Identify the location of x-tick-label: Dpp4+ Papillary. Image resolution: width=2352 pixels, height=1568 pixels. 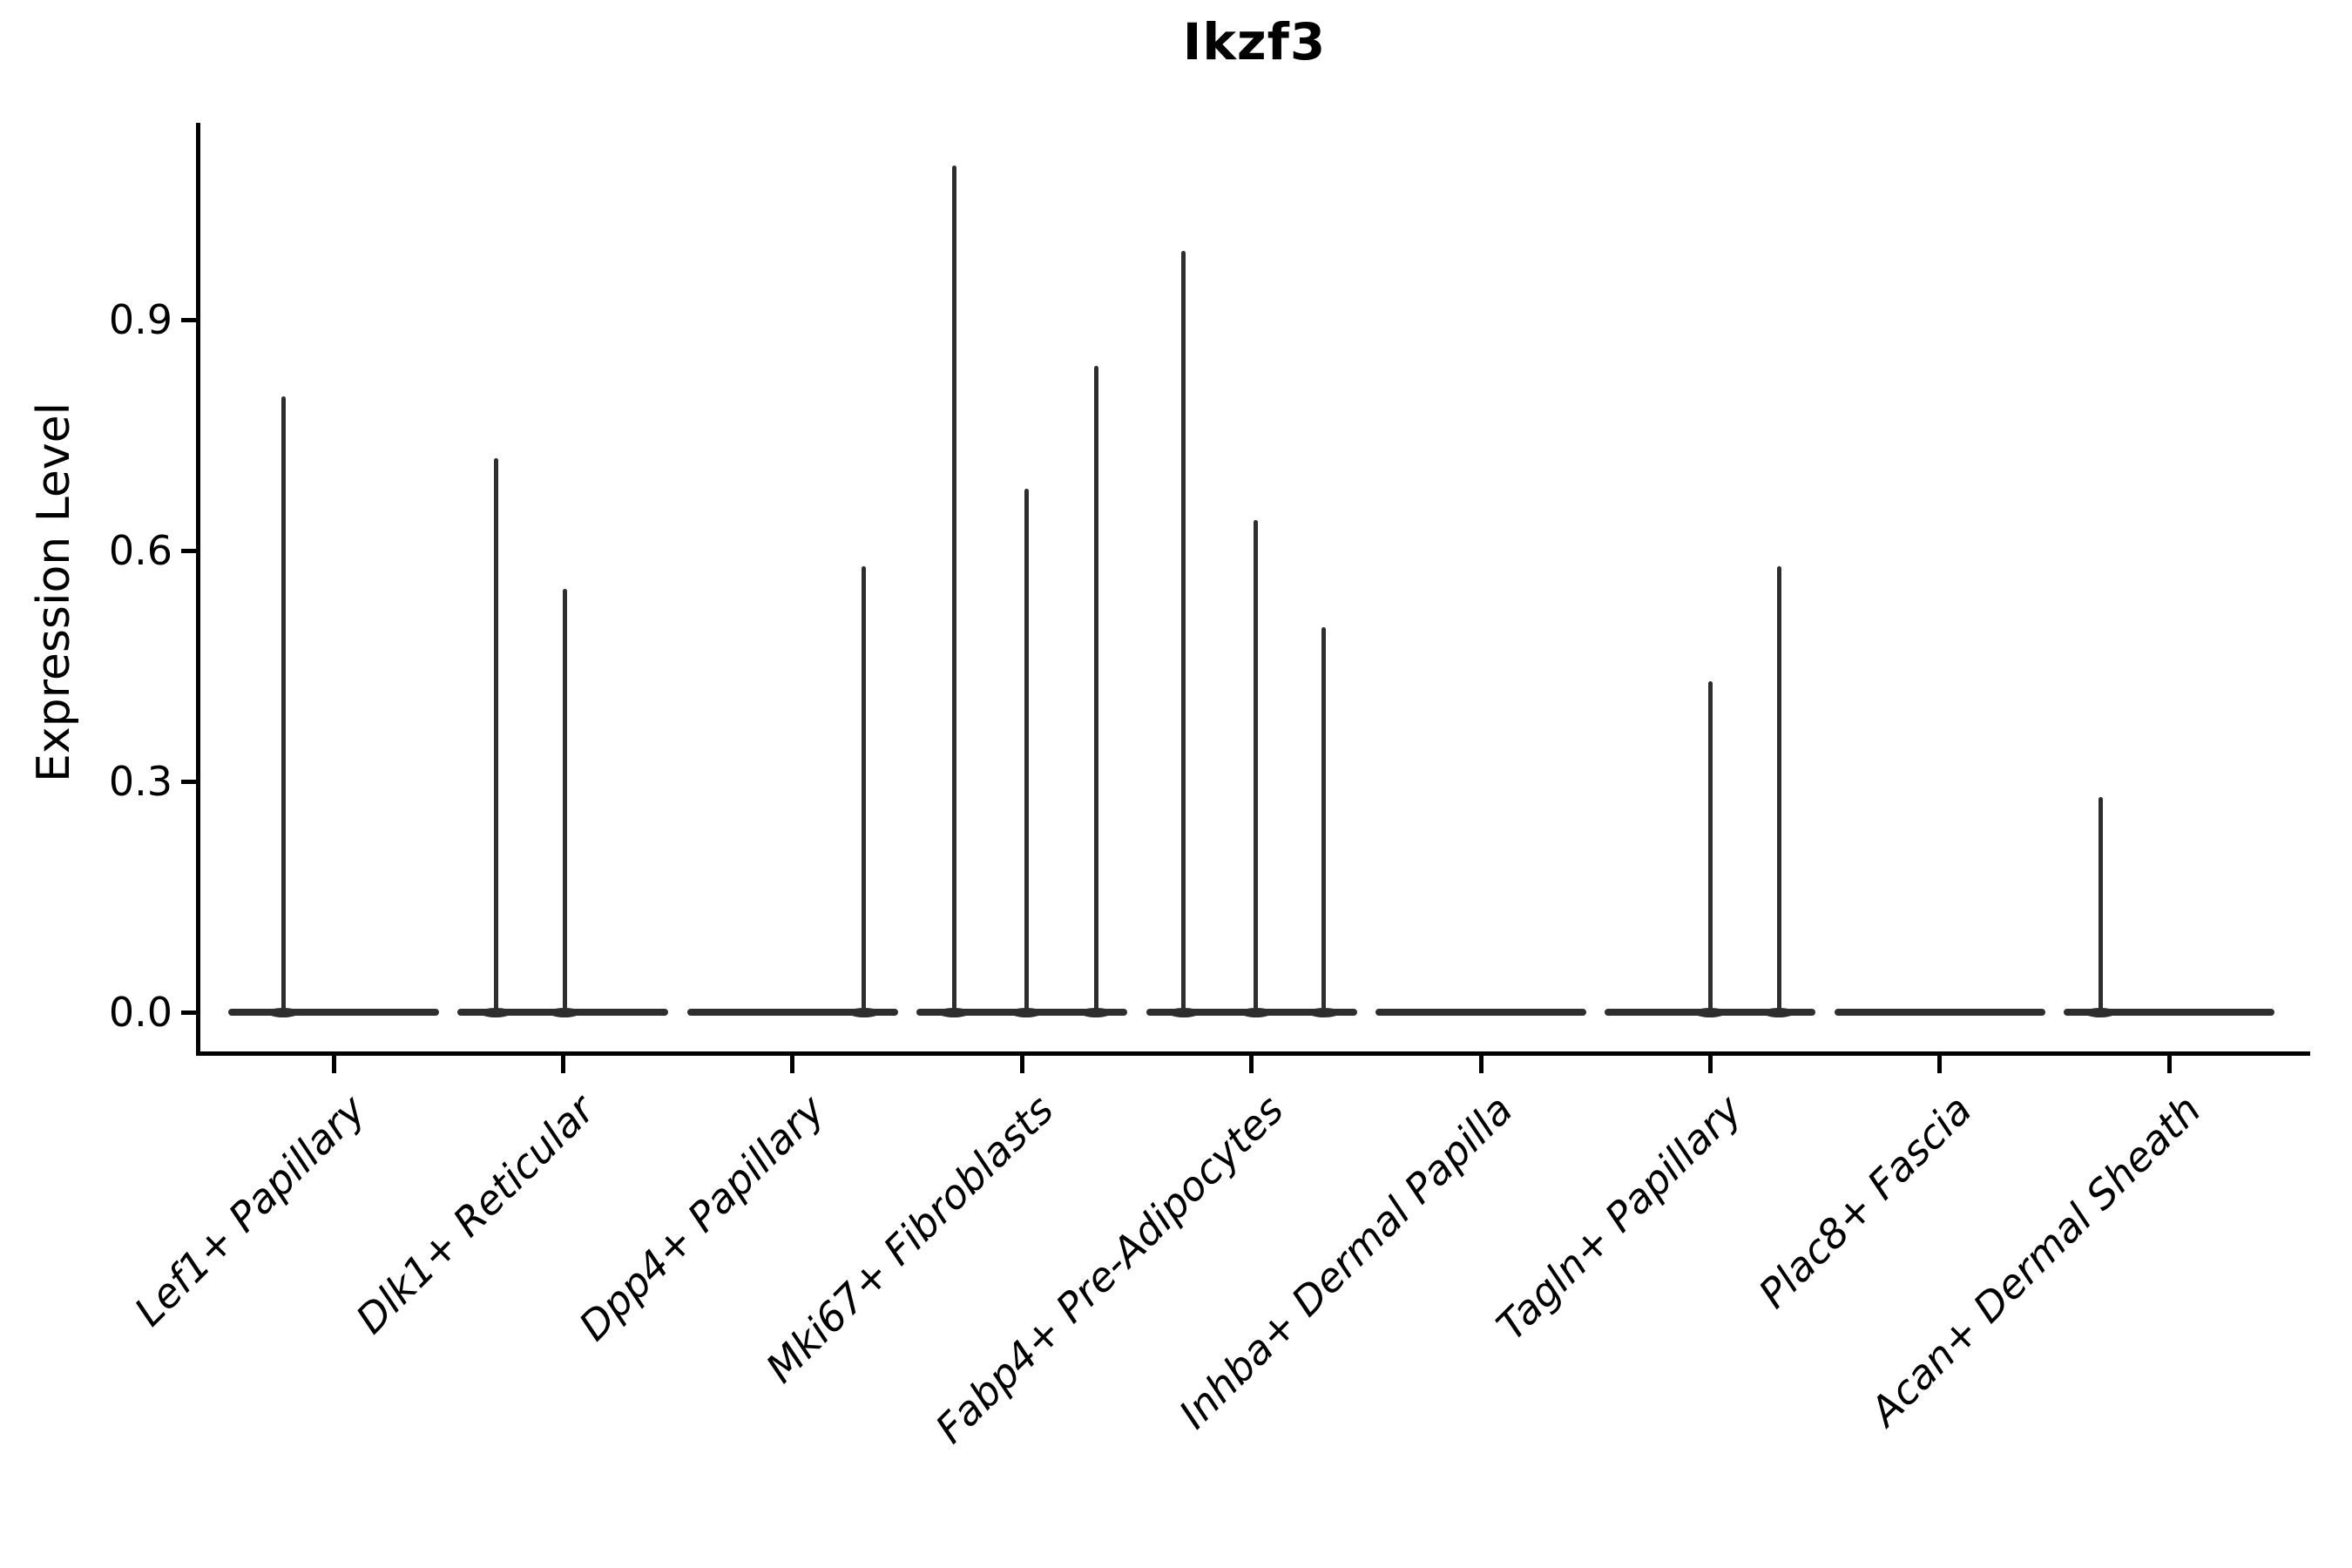
(702, 1217).